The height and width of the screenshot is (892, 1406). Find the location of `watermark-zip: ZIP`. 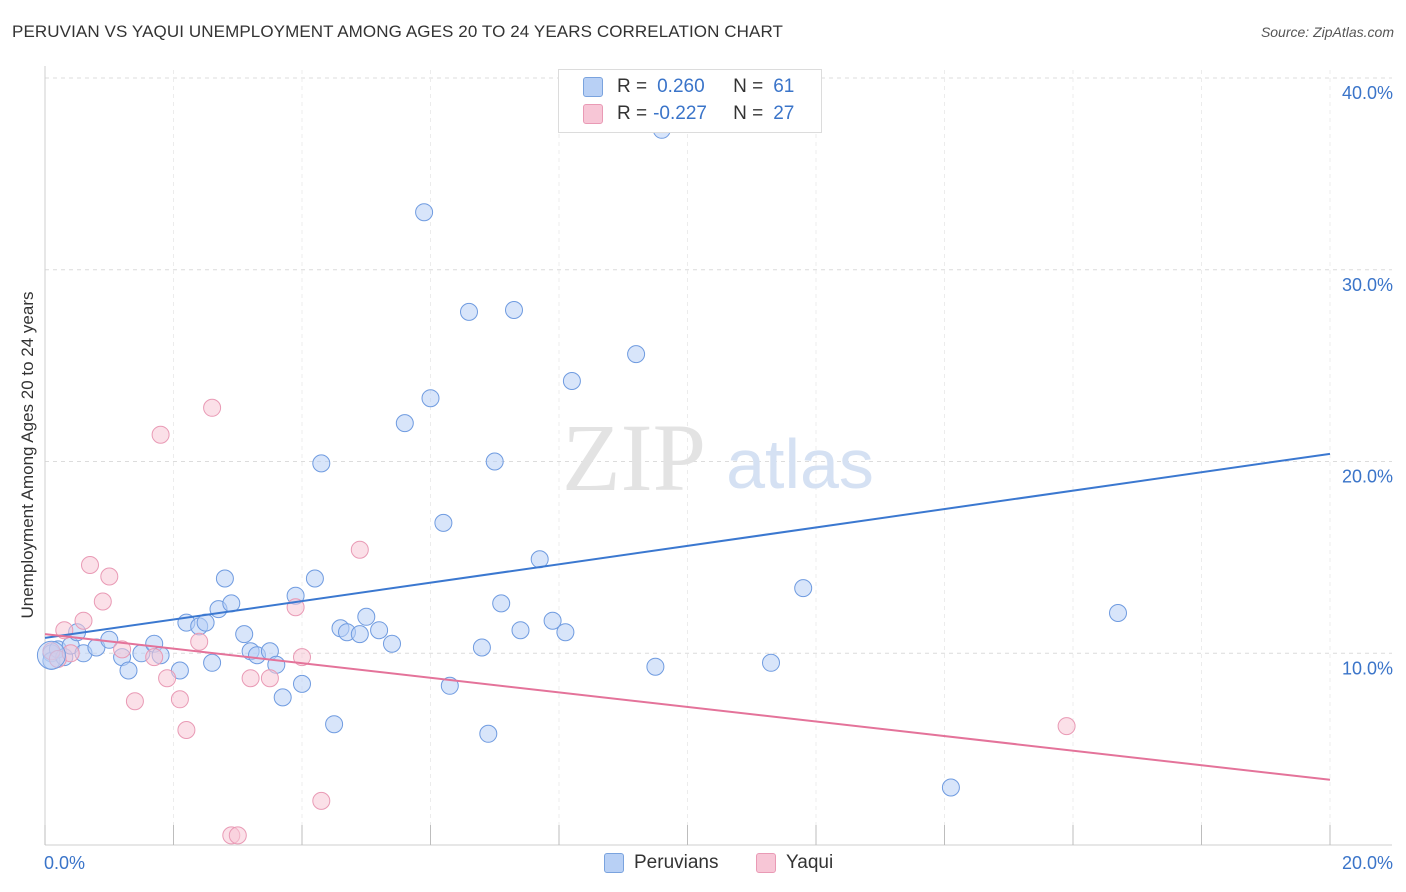

watermark-zip: ZIP is located at coordinates (634, 457).